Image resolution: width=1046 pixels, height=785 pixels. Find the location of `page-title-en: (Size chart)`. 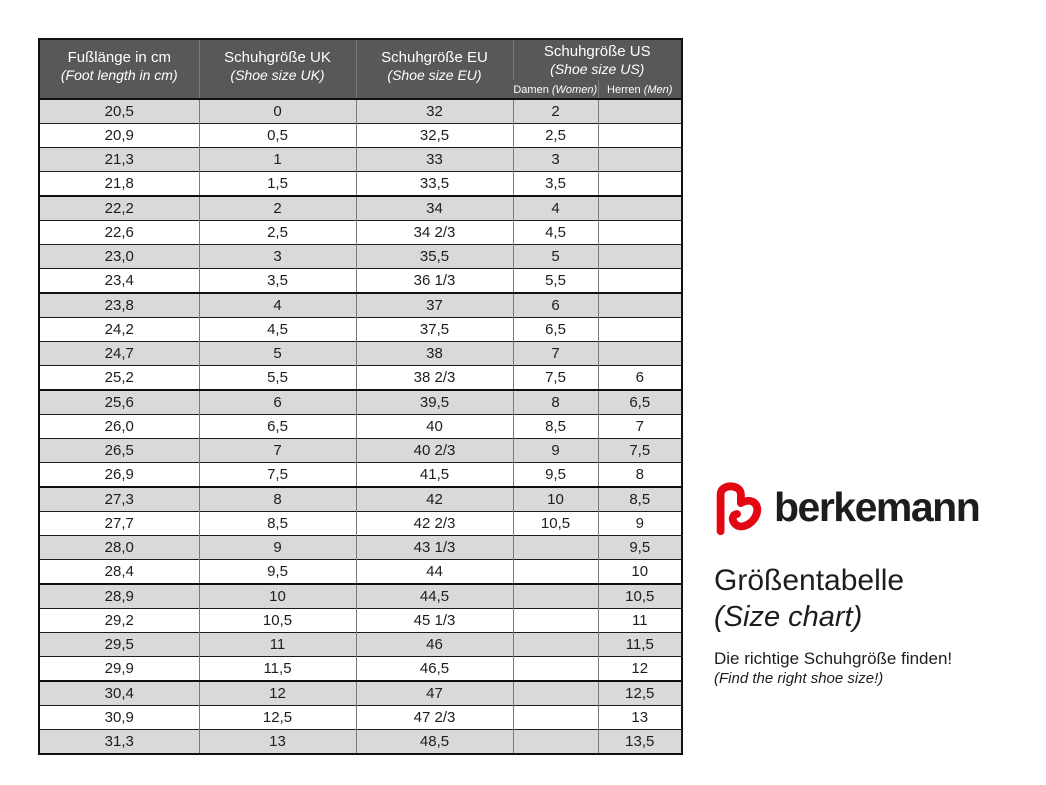

page-title-en: (Size chart) is located at coordinates (788, 617).